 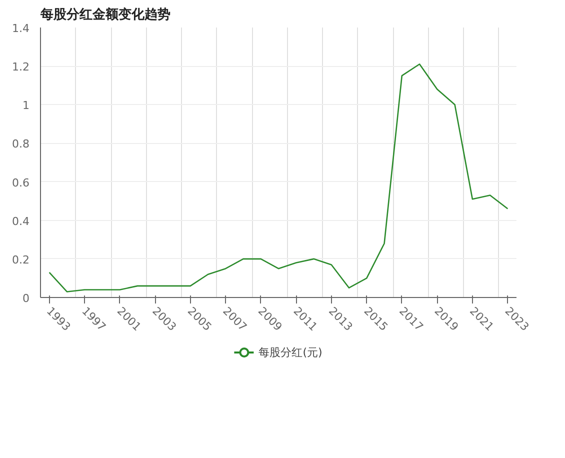 I want to click on y-tick-label: 0, so click(x=26, y=298).